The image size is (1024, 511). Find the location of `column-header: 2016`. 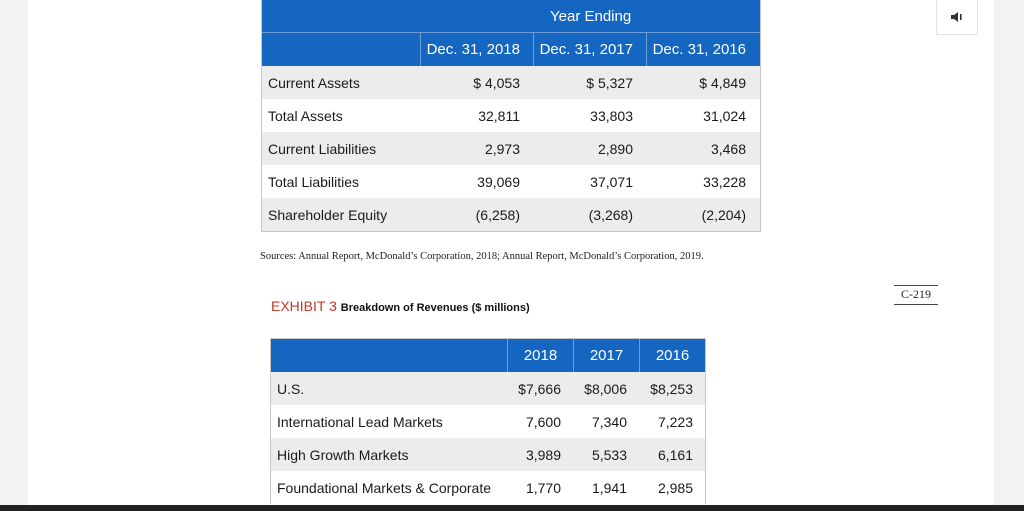

column-header: 2016 is located at coordinates (672, 355).